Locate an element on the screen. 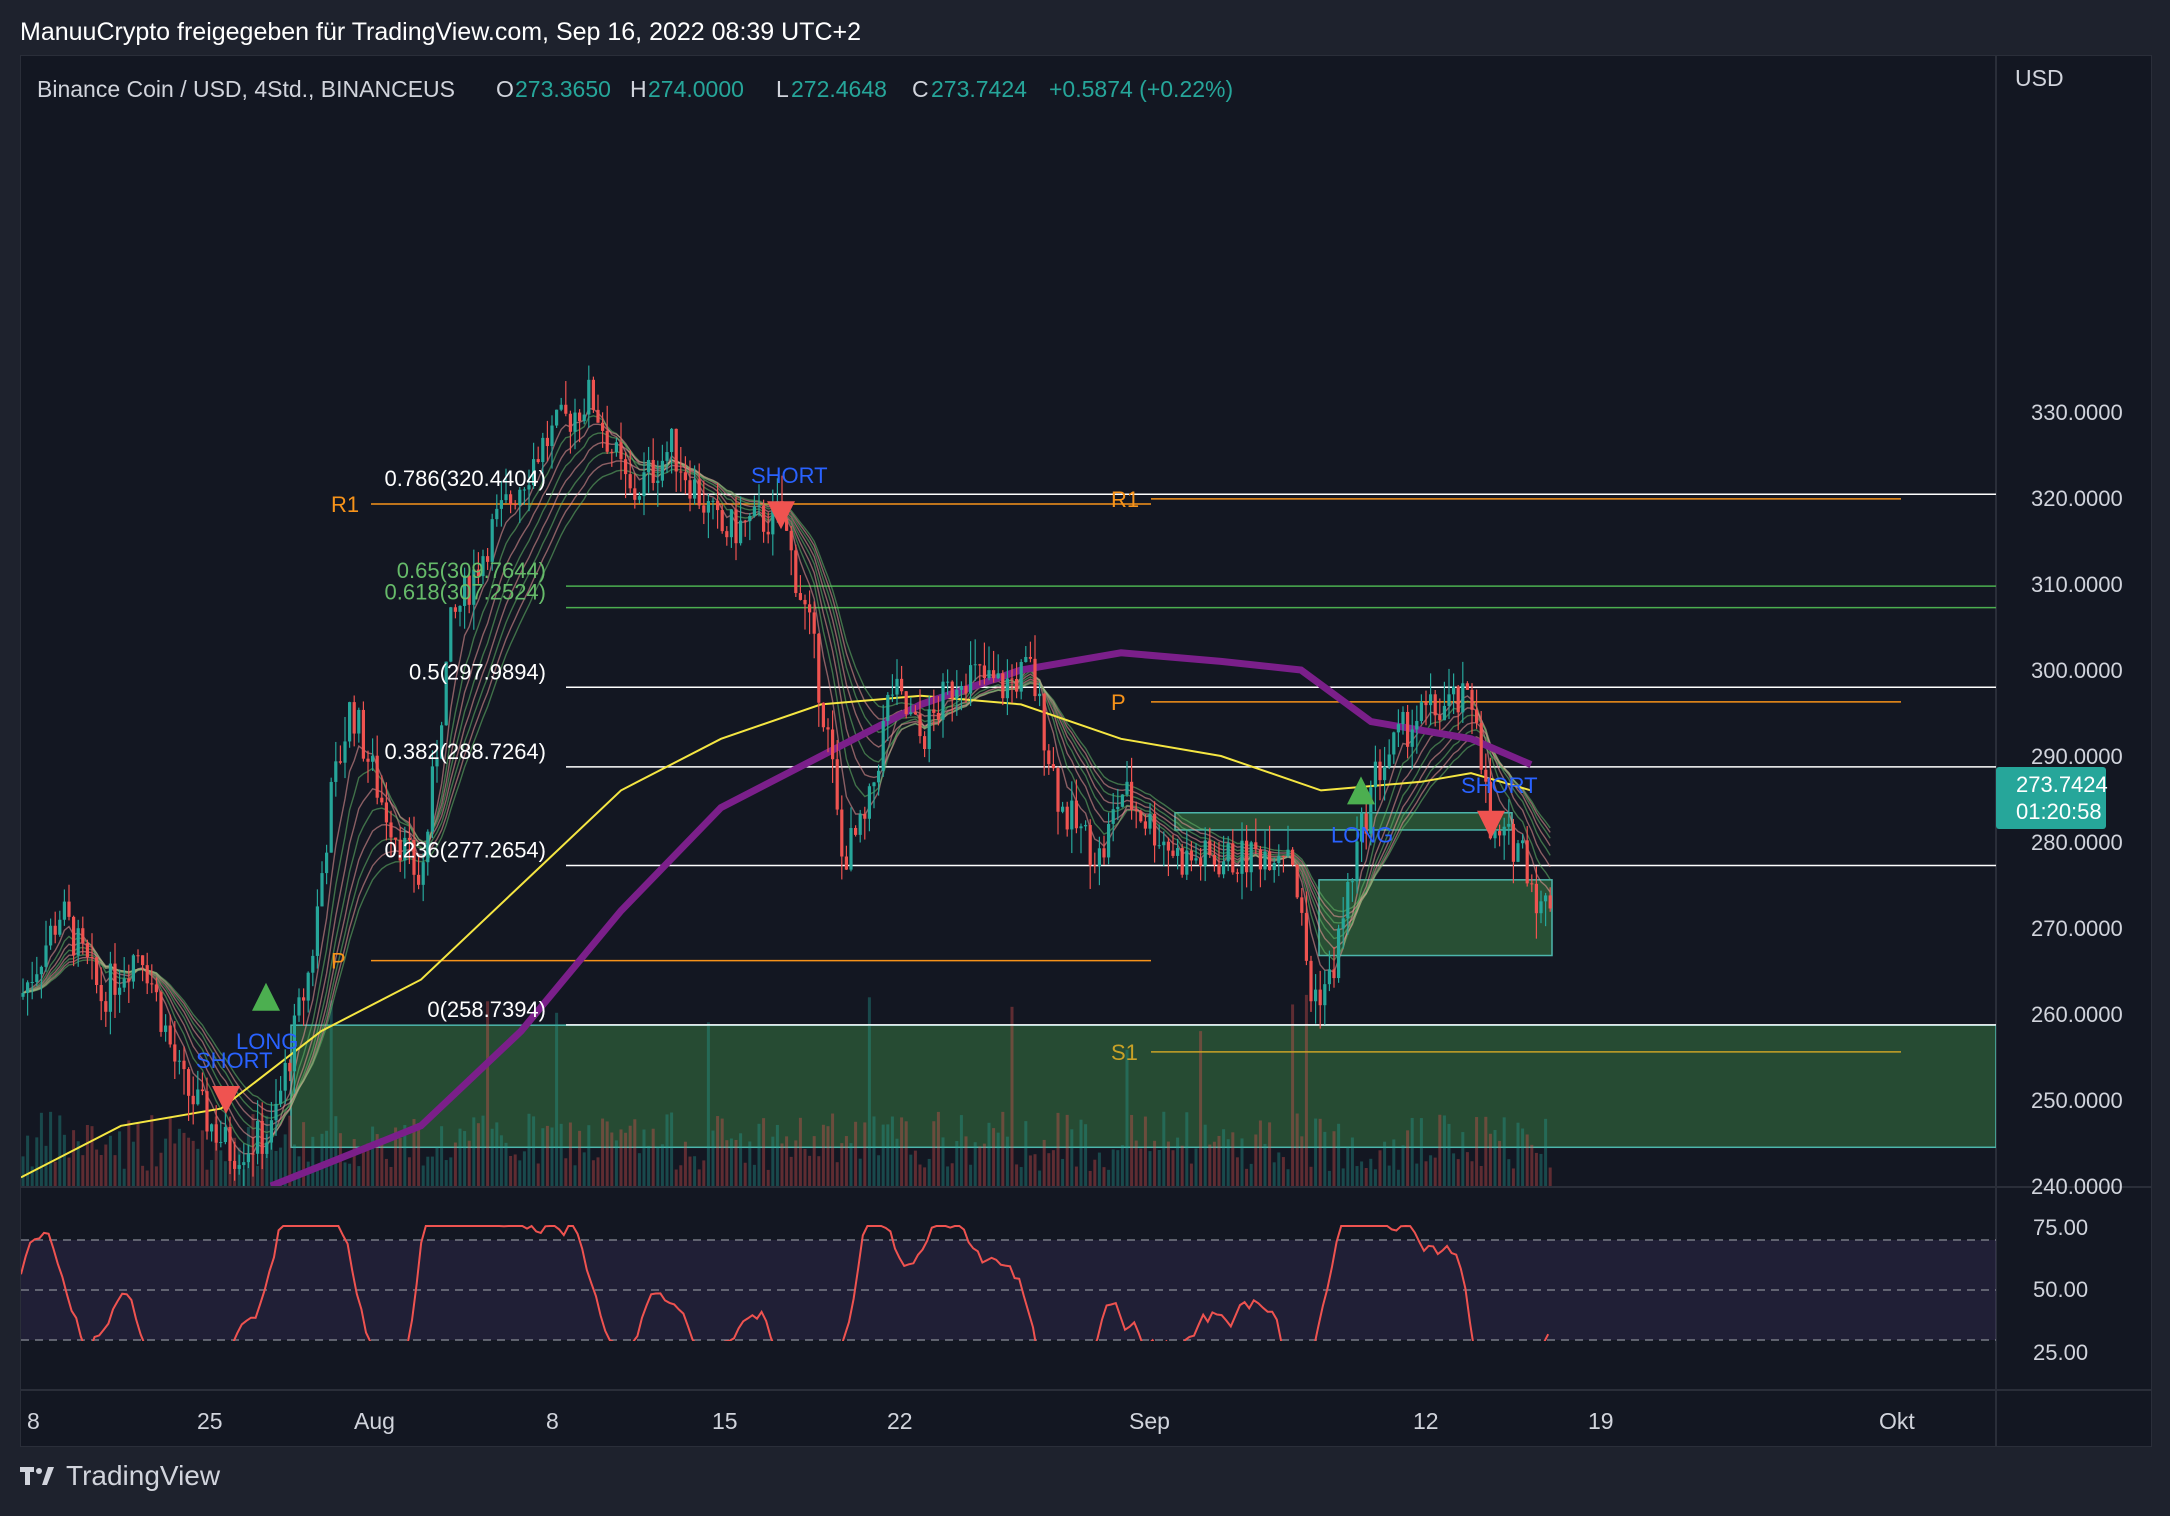  signal-label: SHORT is located at coordinates (1499, 785).